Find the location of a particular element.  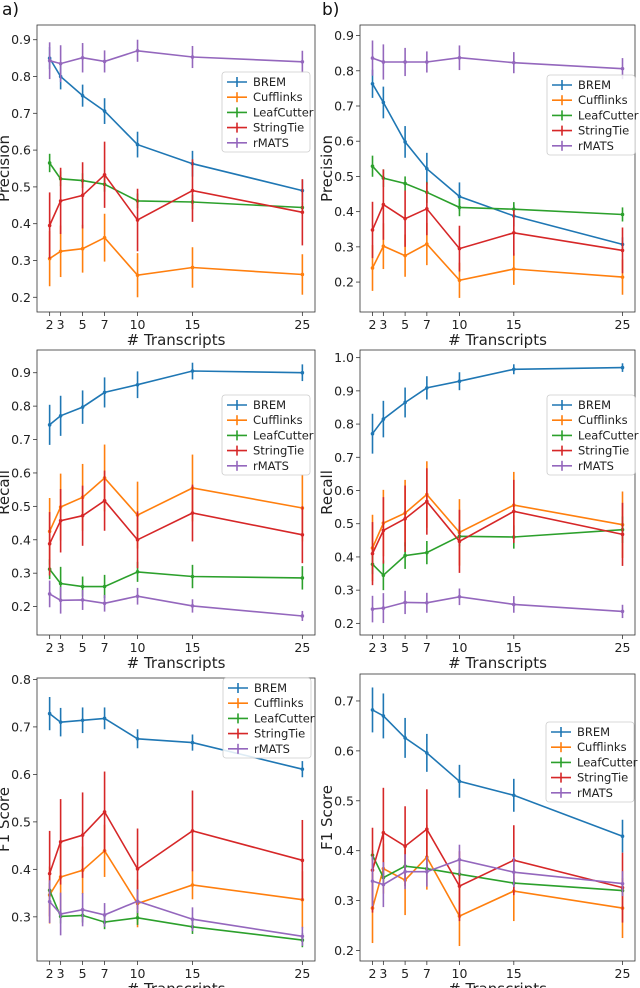

y-tick-label: 0.5 is located at coordinates (344, 176).